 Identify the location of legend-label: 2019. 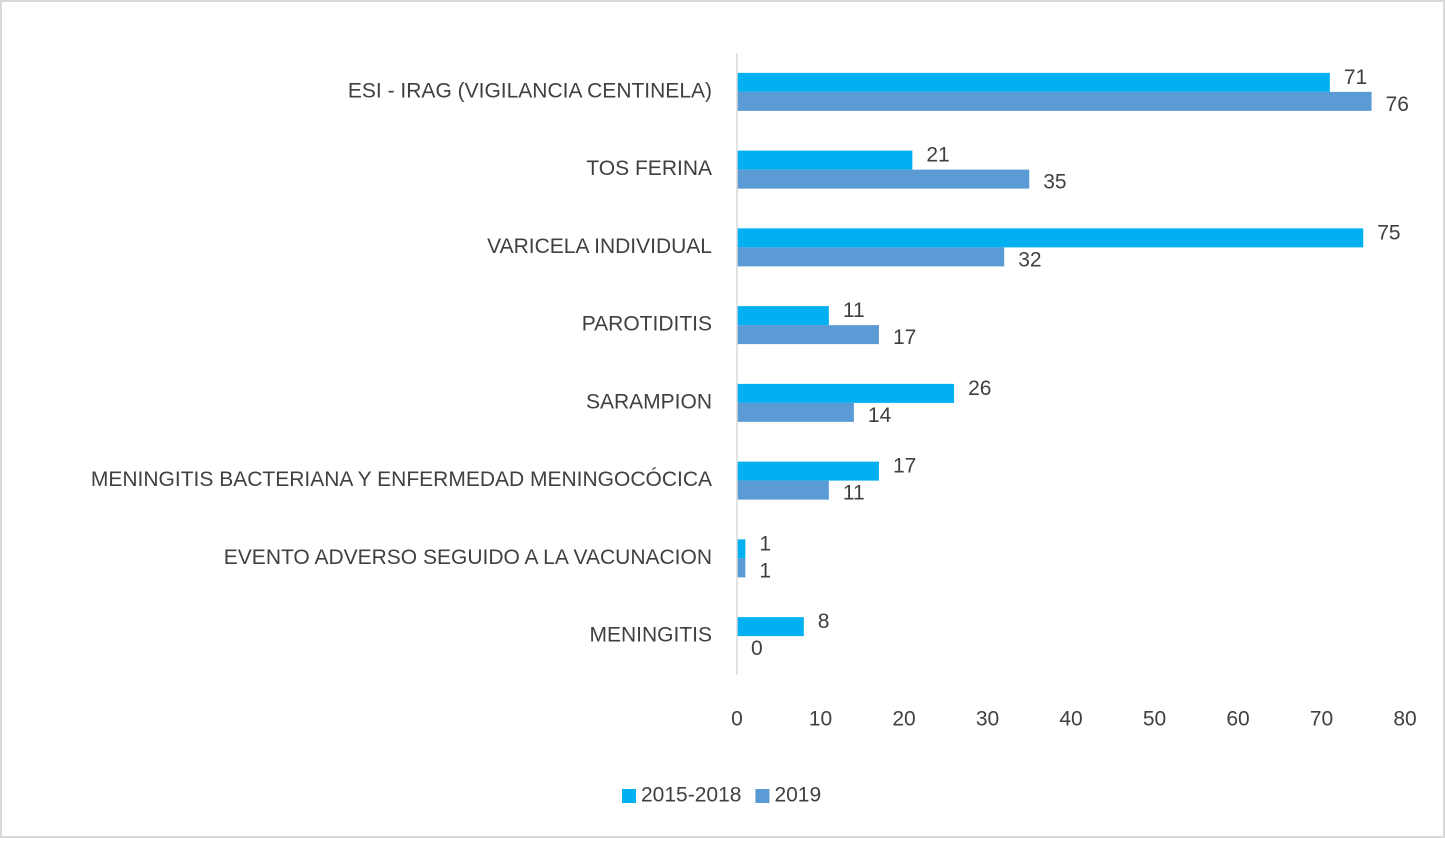
(797, 795).